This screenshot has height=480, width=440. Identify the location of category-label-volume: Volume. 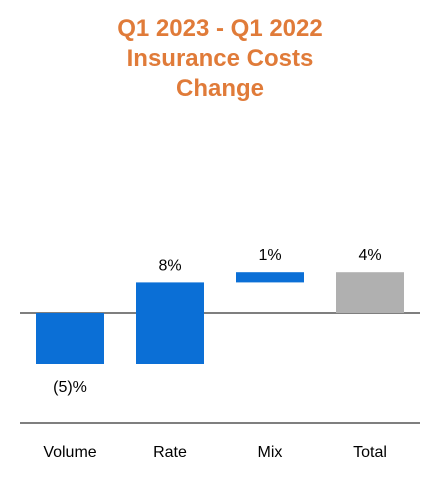
(69, 452).